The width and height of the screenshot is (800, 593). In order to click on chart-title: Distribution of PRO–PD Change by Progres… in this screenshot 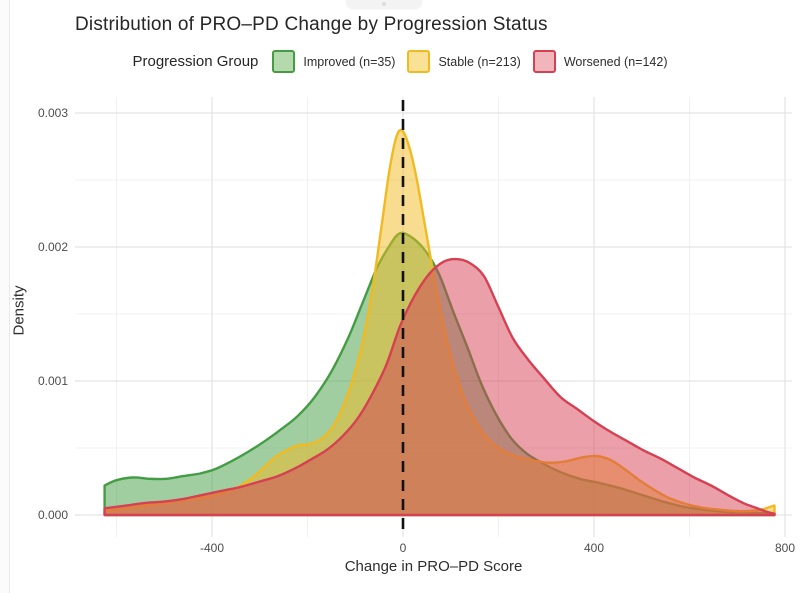, I will do `click(311, 24)`.